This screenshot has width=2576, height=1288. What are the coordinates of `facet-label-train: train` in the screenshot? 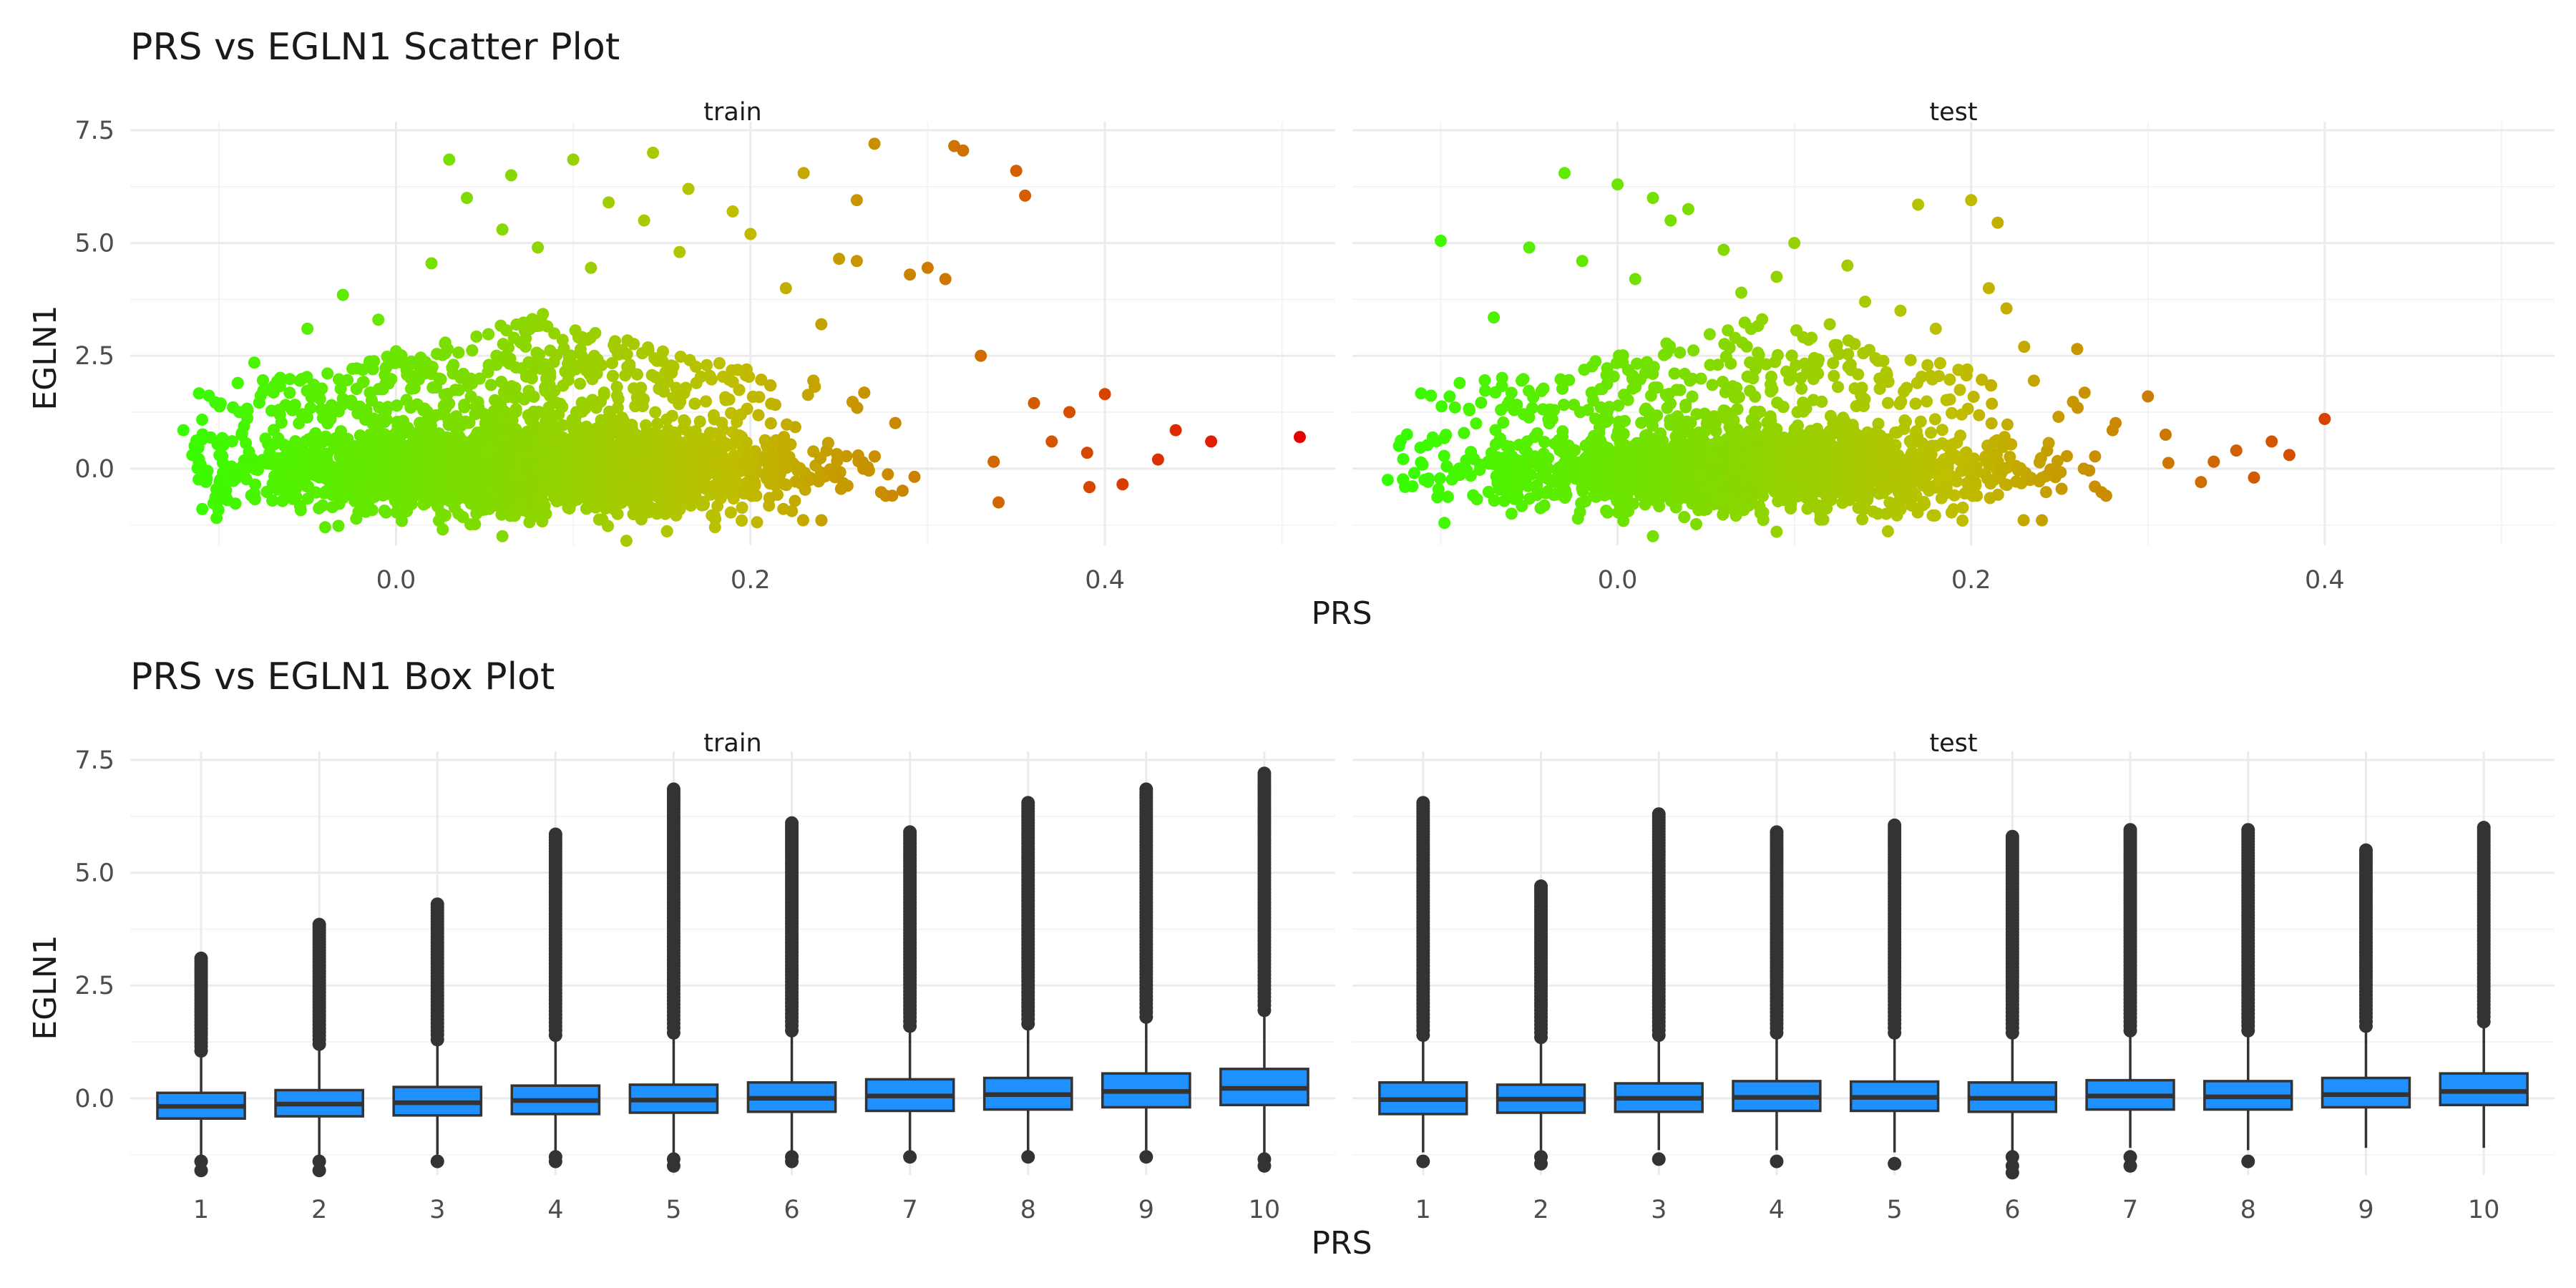 It's located at (732, 112).